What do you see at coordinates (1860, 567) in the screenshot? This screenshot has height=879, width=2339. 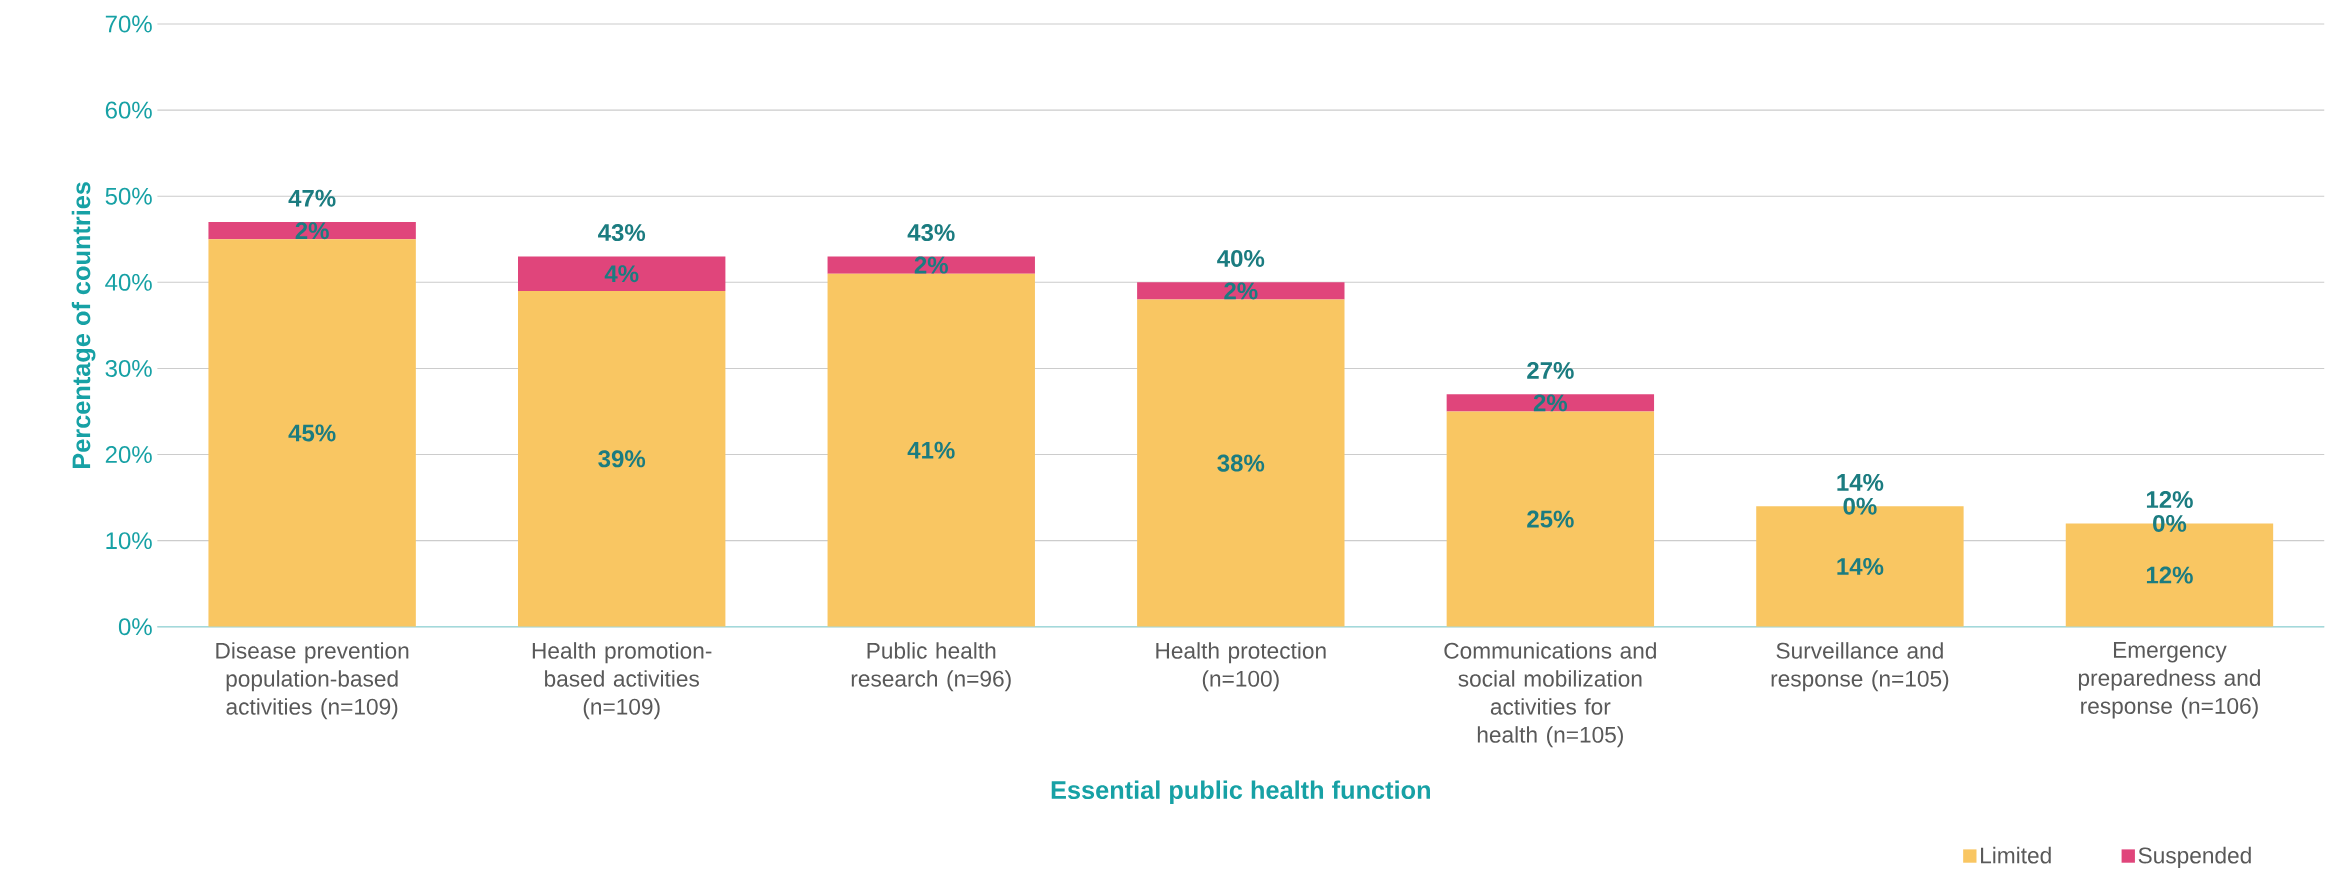 I see `data-label: 14%` at bounding box center [1860, 567].